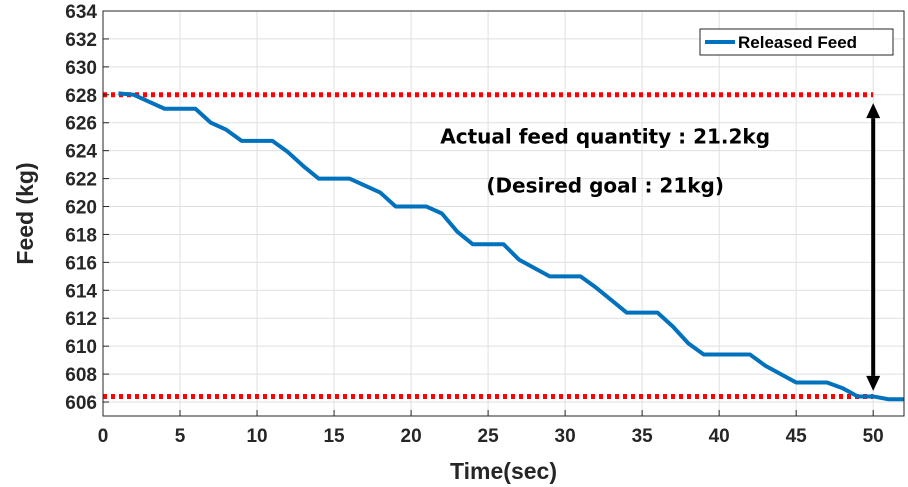 The width and height of the screenshot is (908, 487). I want to click on y-tick-label: 628, so click(81, 96).